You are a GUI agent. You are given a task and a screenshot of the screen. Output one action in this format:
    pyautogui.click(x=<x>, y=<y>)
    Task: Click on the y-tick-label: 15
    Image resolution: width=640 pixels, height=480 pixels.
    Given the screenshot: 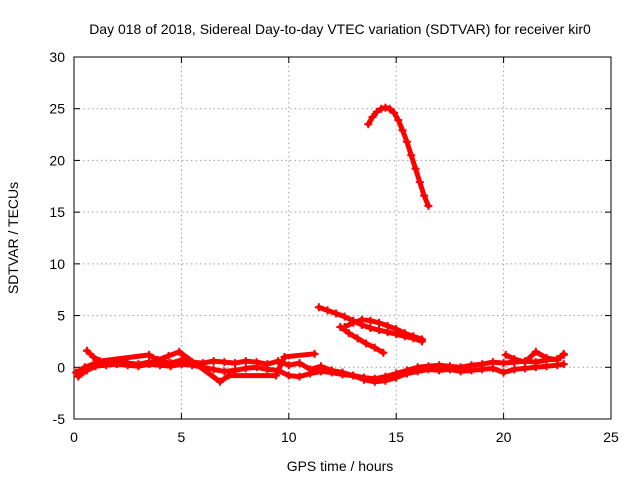 What is the action you would take?
    pyautogui.click(x=57, y=212)
    